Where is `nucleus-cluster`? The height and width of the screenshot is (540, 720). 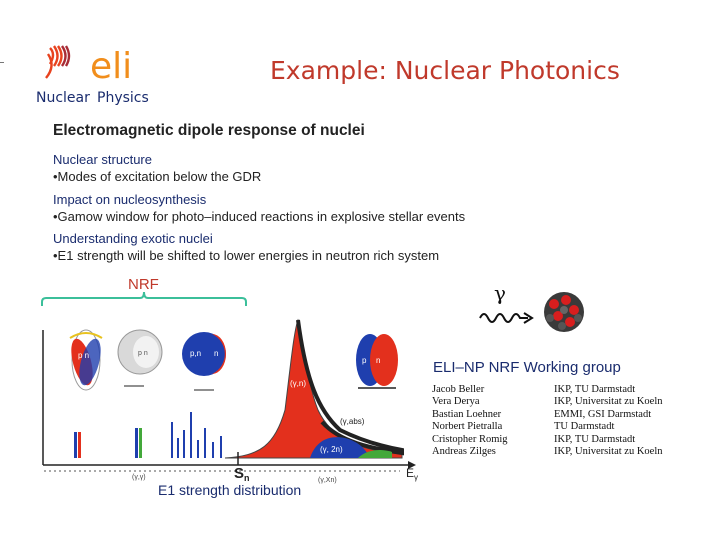 nucleus-cluster is located at coordinates (564, 312).